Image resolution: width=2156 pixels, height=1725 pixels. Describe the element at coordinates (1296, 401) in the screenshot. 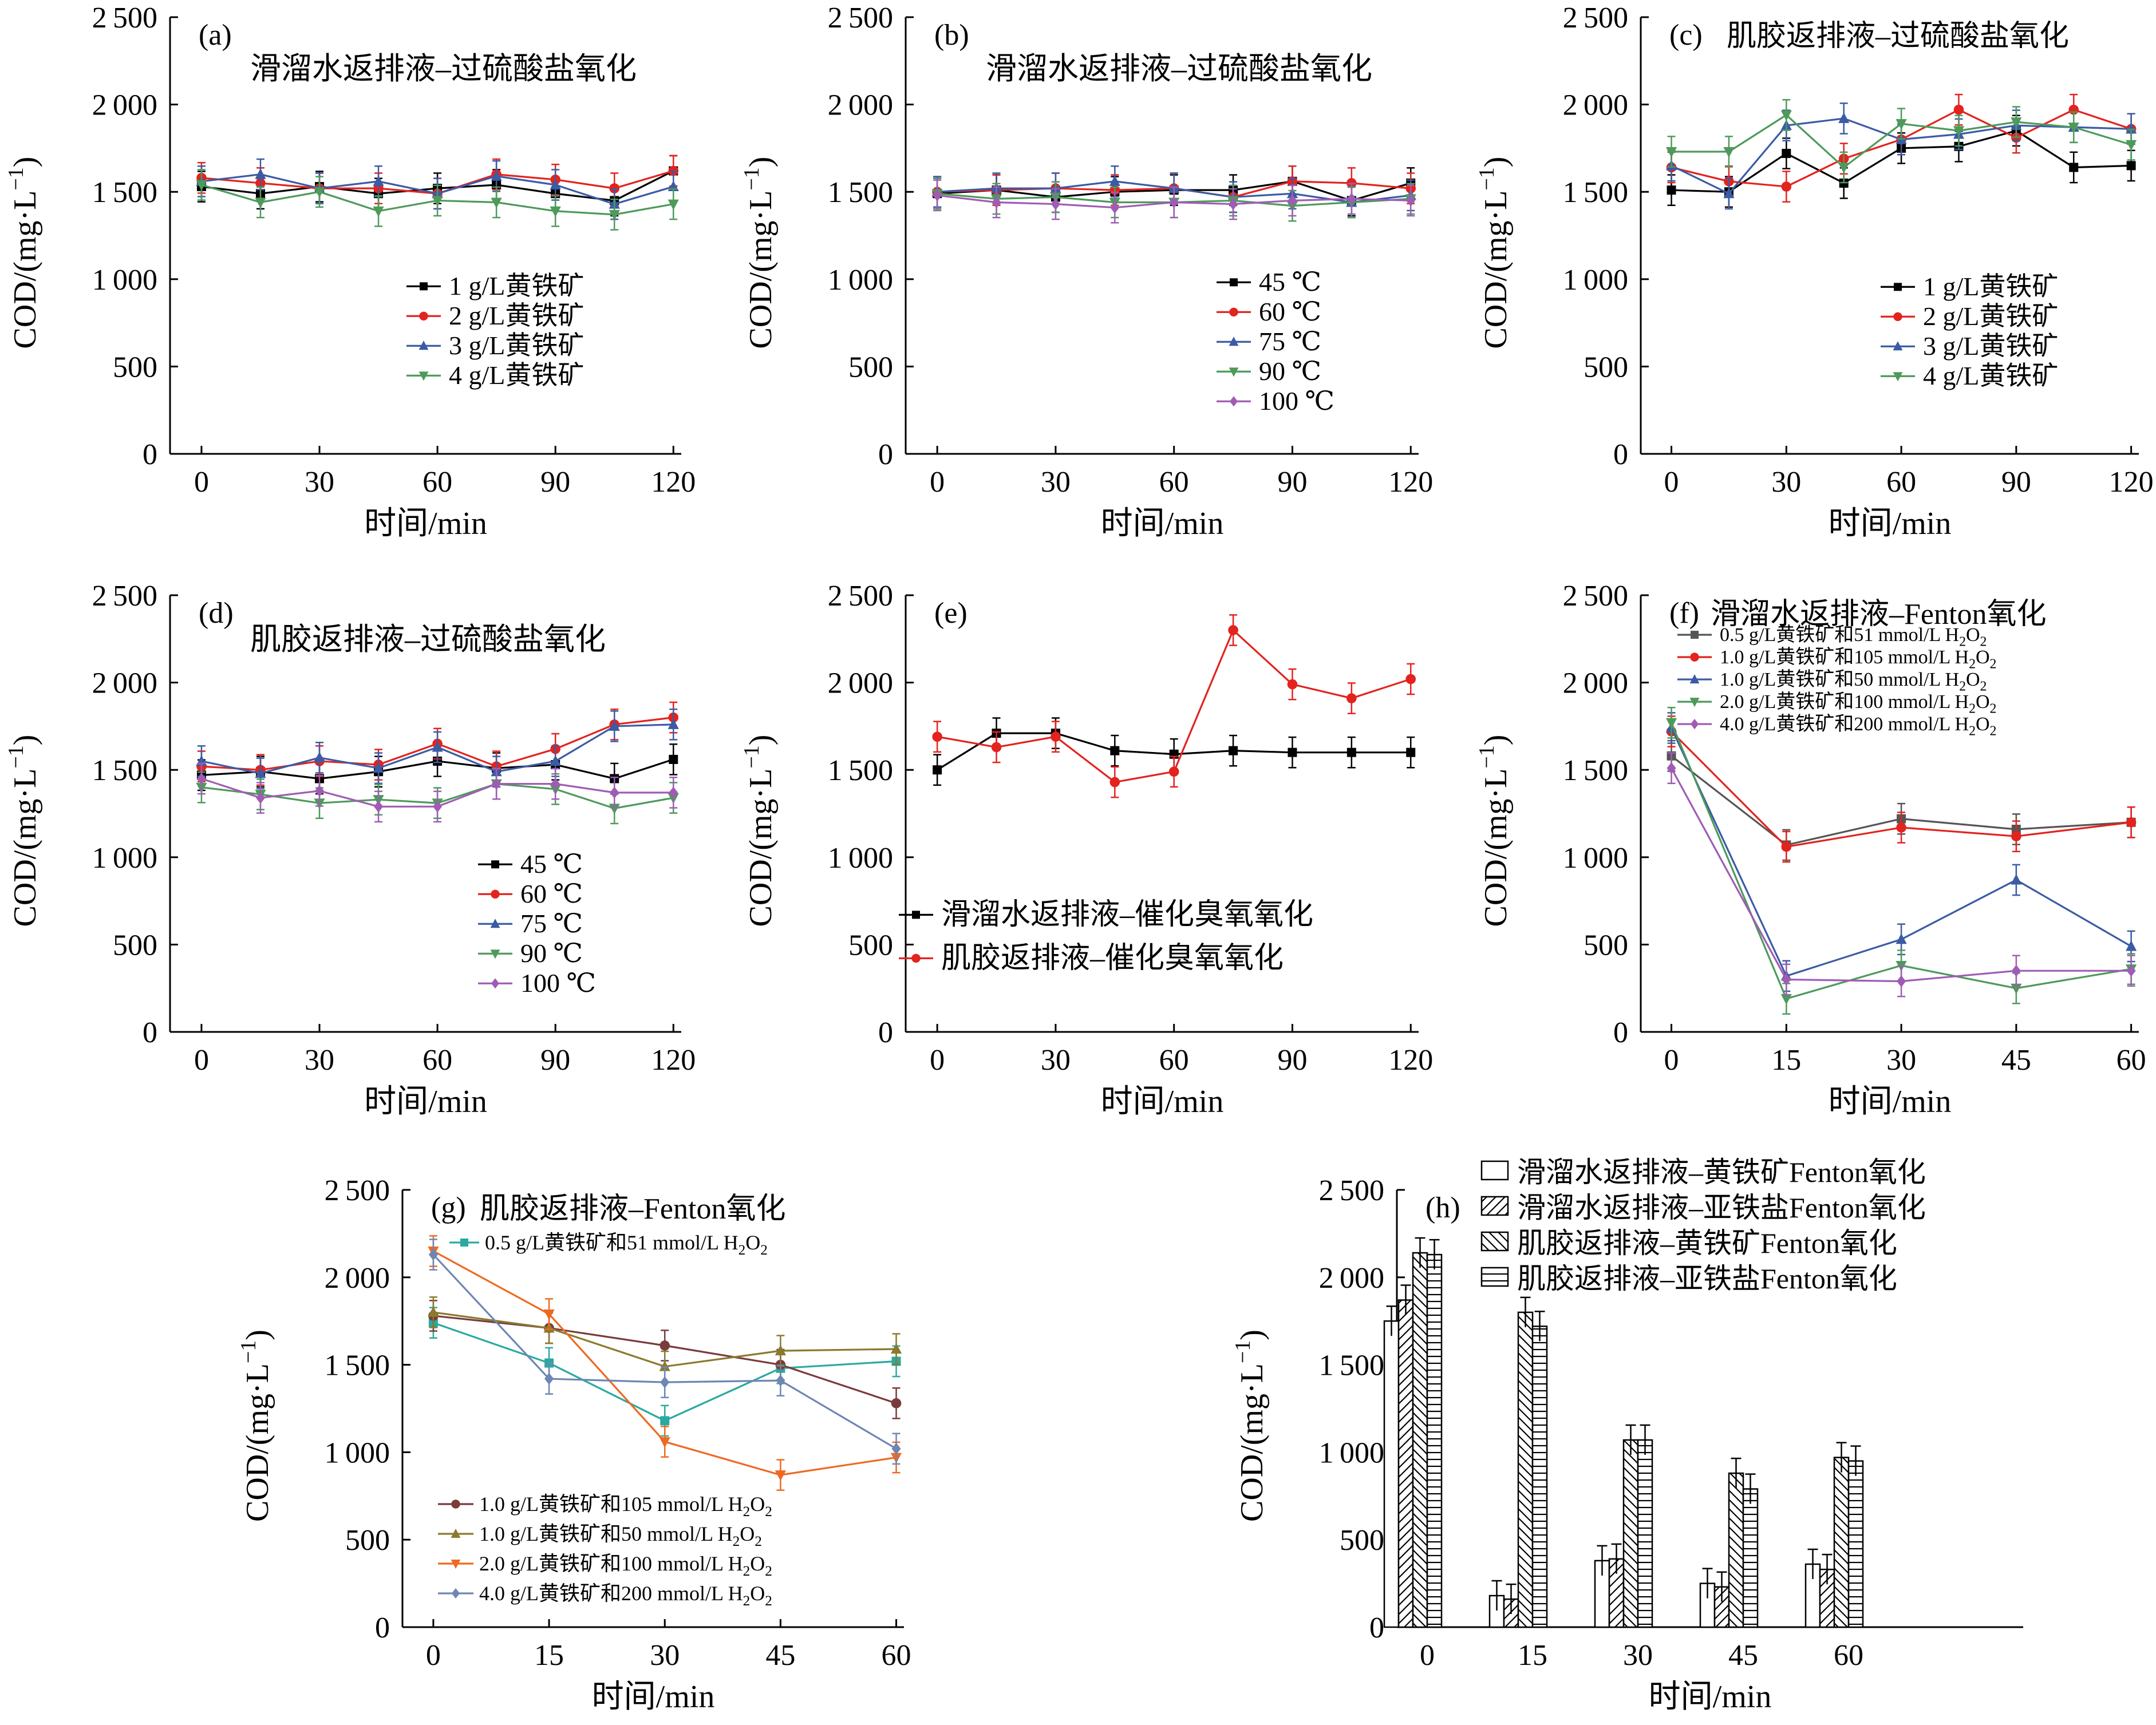

I see `legend-label: 100 ℃` at that location.